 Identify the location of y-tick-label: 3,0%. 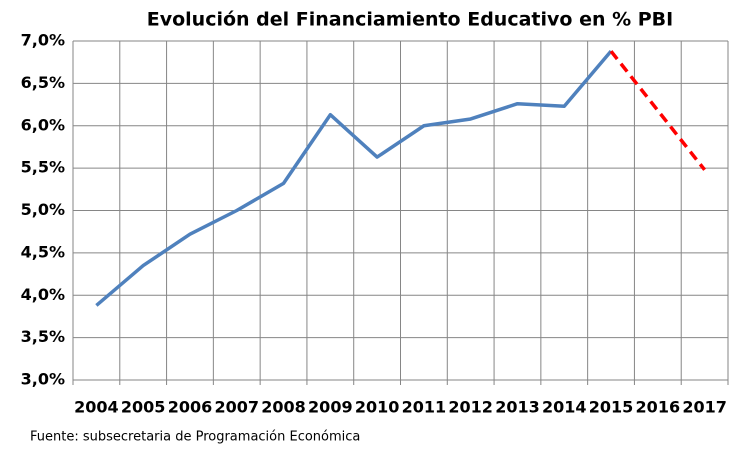
(43, 379).